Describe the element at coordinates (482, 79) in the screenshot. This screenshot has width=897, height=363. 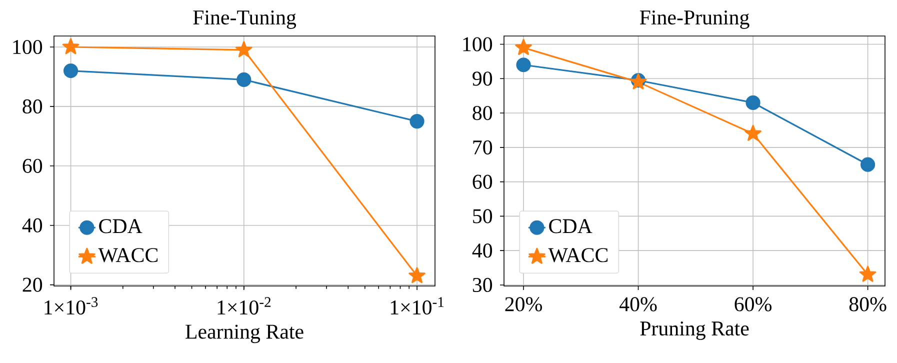
I see `y-tick-label: 90` at that location.